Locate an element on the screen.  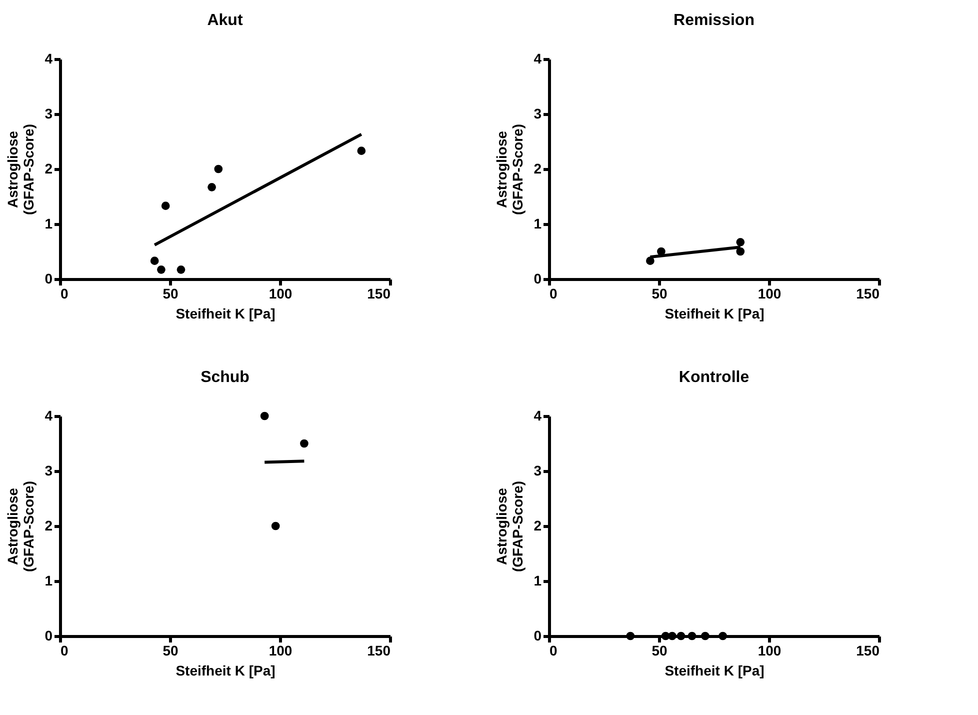
chart-title: Schub is located at coordinates (225, 377).